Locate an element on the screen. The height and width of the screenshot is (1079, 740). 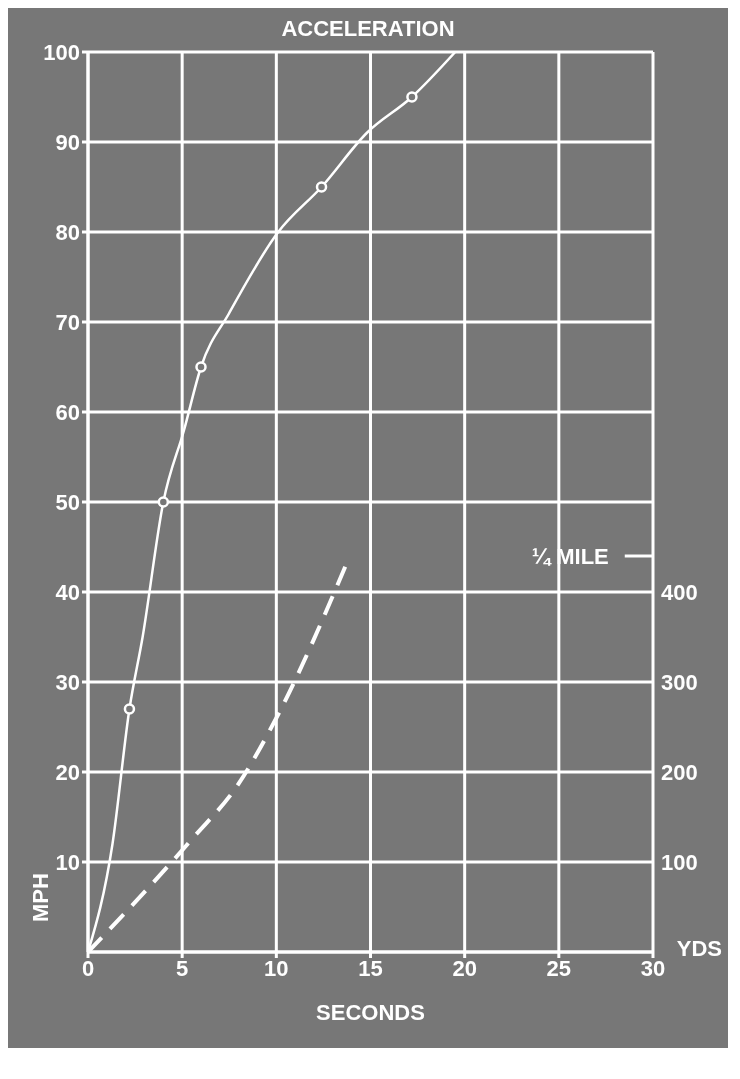
y2-tick-label: 200 is located at coordinates (679, 772).